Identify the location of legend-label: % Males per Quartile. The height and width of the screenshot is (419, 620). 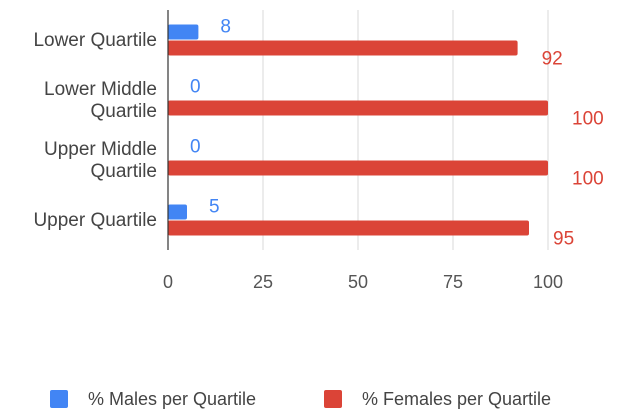
(172, 399).